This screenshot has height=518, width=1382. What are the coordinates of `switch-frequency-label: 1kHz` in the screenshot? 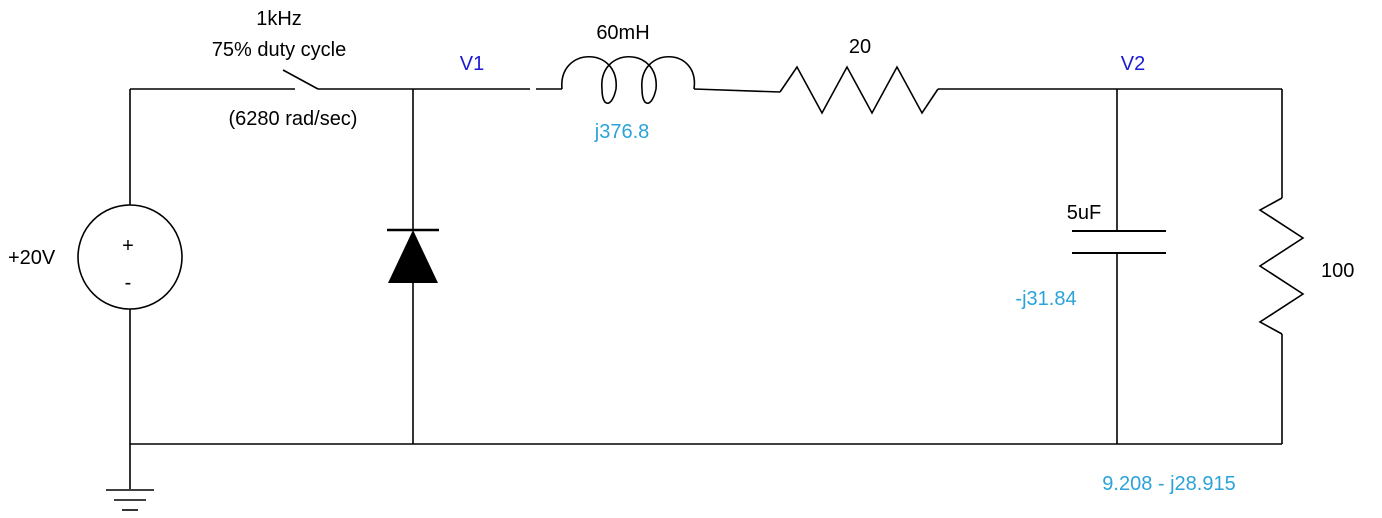 It's located at (279, 19).